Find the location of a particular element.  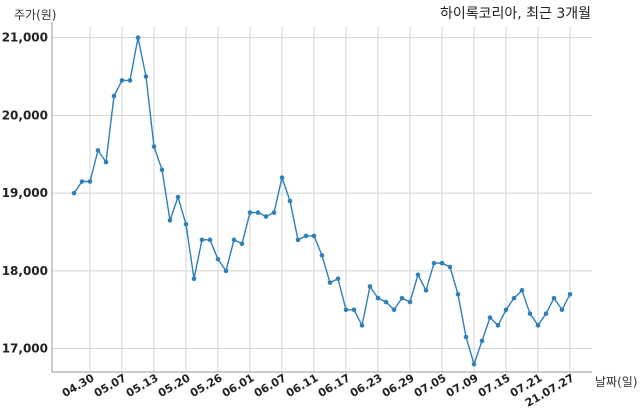

x-axis-label: 날짜(일) is located at coordinates (616, 382).